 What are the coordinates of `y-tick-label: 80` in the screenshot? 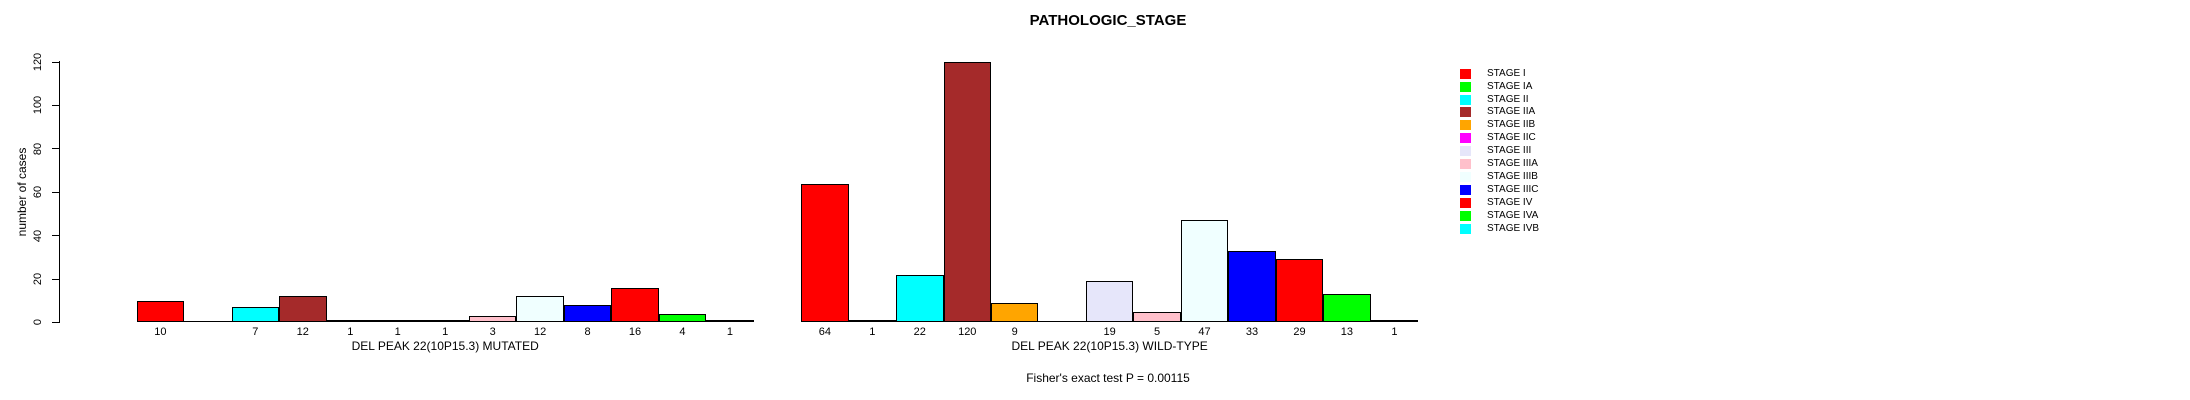 It's located at (38, 148).